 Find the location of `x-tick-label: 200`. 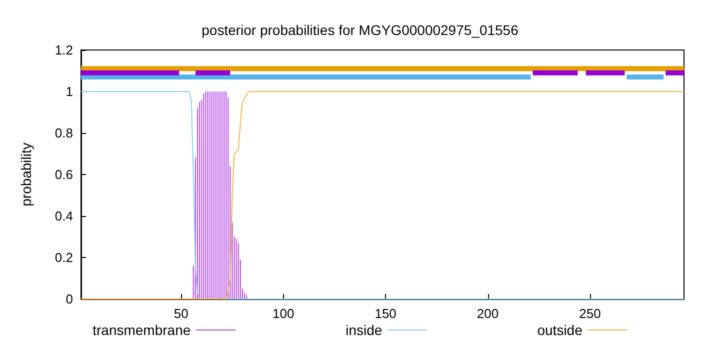

x-tick-label: 200 is located at coordinates (487, 313).